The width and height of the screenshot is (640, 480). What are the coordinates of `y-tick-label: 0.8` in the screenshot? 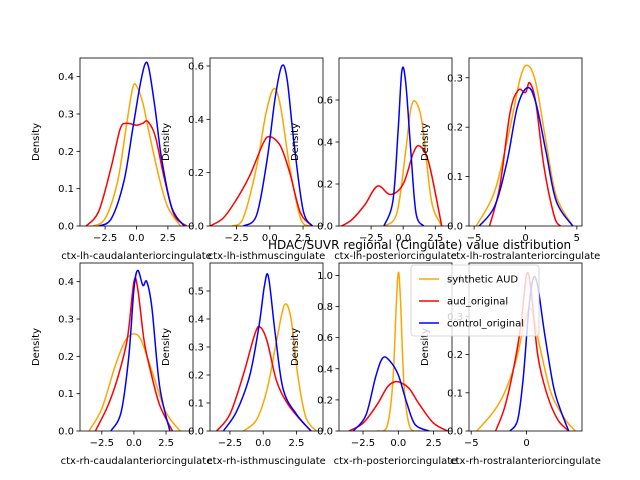 It's located at (325, 307).